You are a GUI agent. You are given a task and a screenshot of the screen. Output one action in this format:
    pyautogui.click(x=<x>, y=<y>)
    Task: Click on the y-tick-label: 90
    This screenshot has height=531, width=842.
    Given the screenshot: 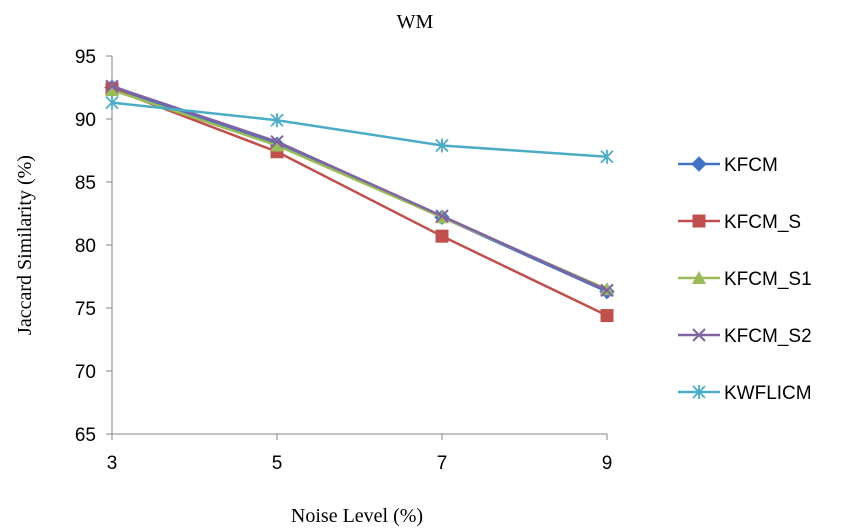 What is the action you would take?
    pyautogui.click(x=85, y=120)
    